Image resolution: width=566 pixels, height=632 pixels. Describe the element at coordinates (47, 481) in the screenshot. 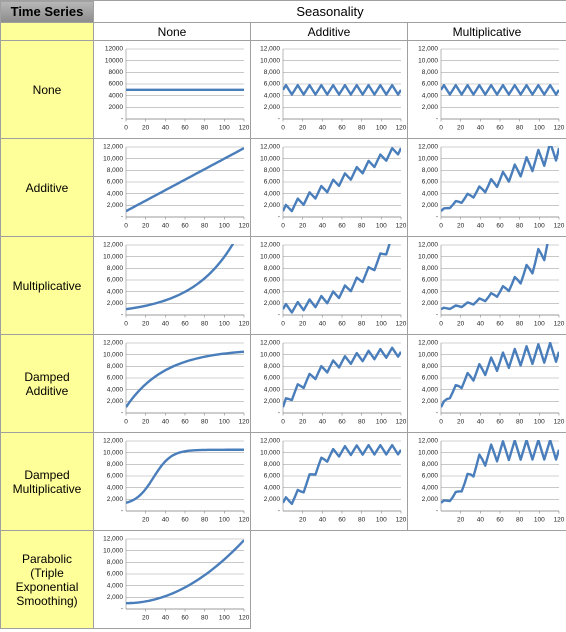

I see `row-header: Damped Multiplicative` at that location.